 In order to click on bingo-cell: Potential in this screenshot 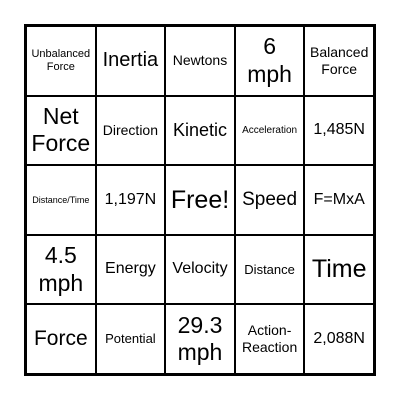, I will do `click(130, 339)`.